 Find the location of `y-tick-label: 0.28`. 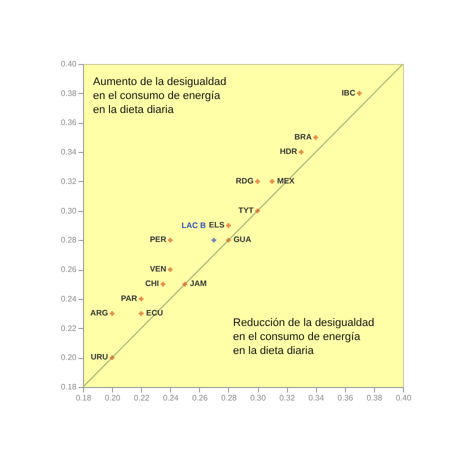

y-tick-label: 0.28 is located at coordinates (69, 240).